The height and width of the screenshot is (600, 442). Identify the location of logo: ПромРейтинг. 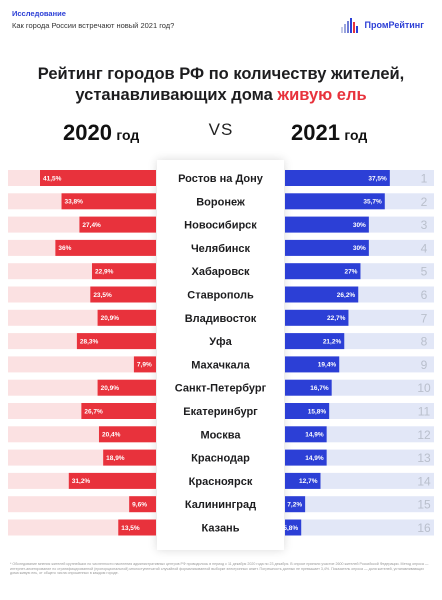
(382, 25).